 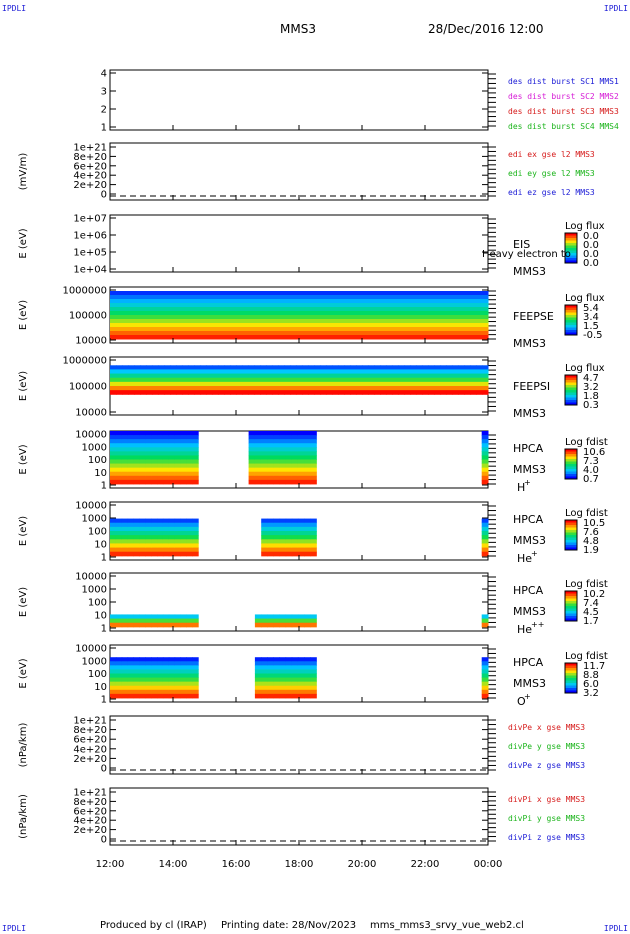 I want to click on time-tick-label: 14:00, so click(x=173, y=864).